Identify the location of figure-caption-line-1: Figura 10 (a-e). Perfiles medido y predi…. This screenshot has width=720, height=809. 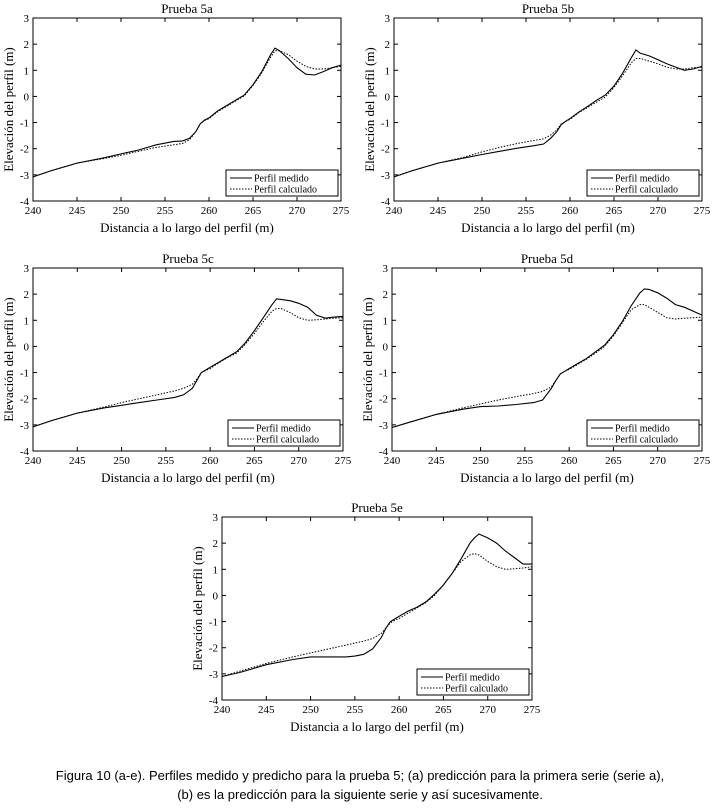
(360, 775).